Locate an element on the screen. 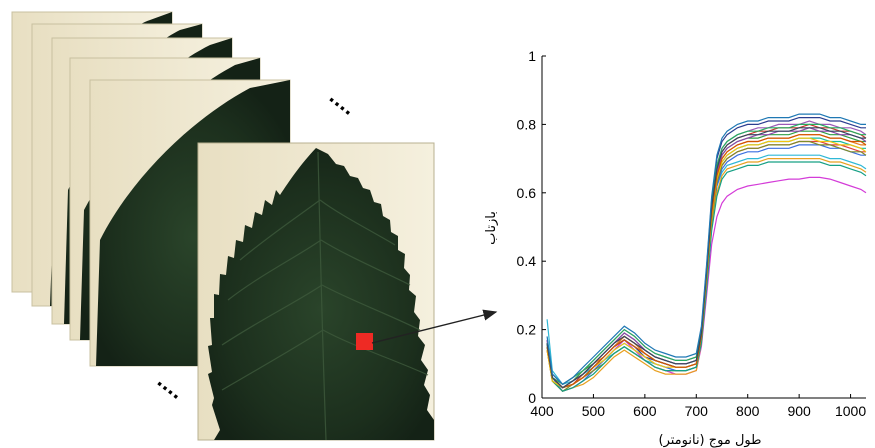  x-tick-label: 800 is located at coordinates (748, 411).